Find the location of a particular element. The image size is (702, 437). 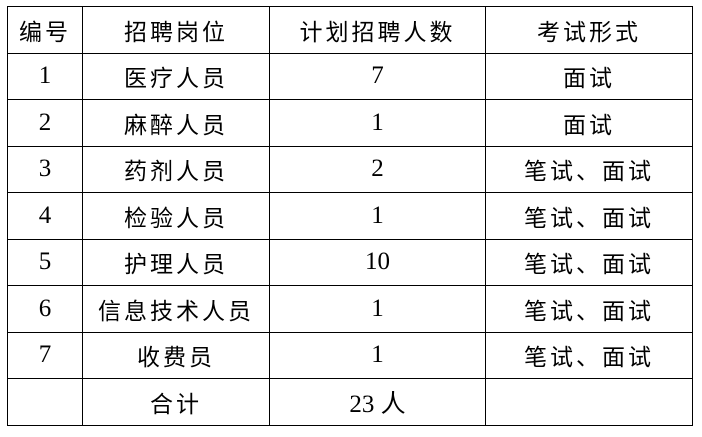

header-planned-count: 计划招聘人数 is located at coordinates (377, 30).